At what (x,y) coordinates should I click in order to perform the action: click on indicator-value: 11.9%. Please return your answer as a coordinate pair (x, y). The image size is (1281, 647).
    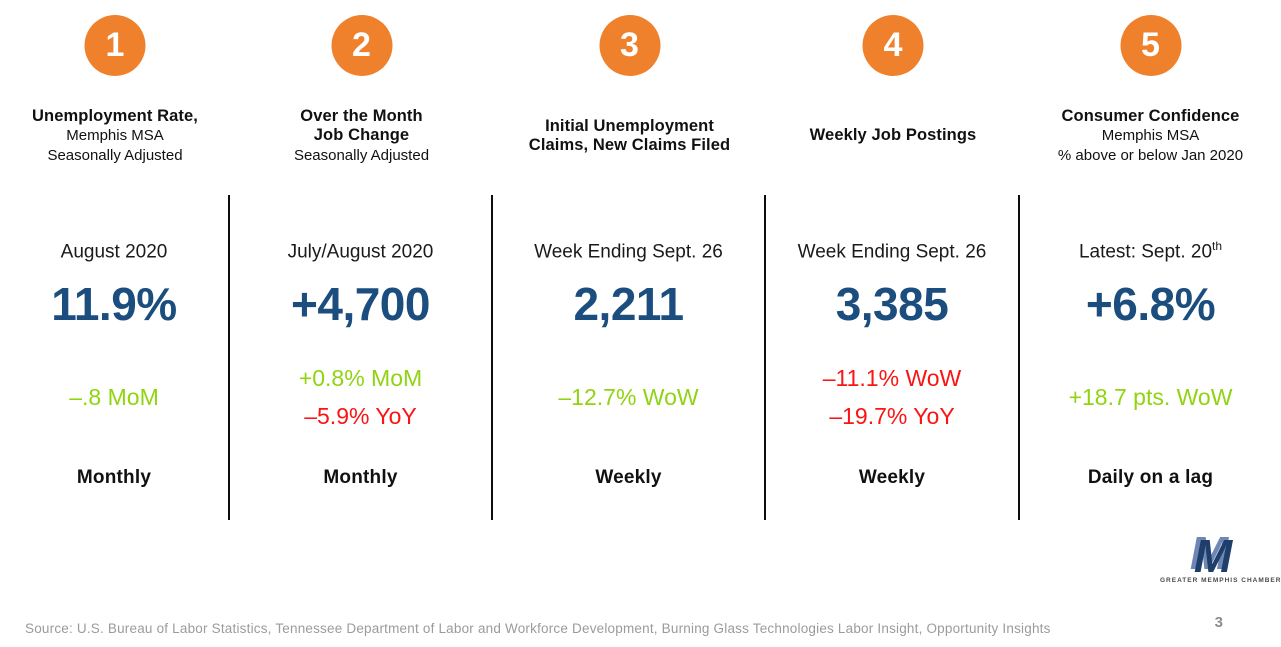
    Looking at the image, I should click on (114, 304).